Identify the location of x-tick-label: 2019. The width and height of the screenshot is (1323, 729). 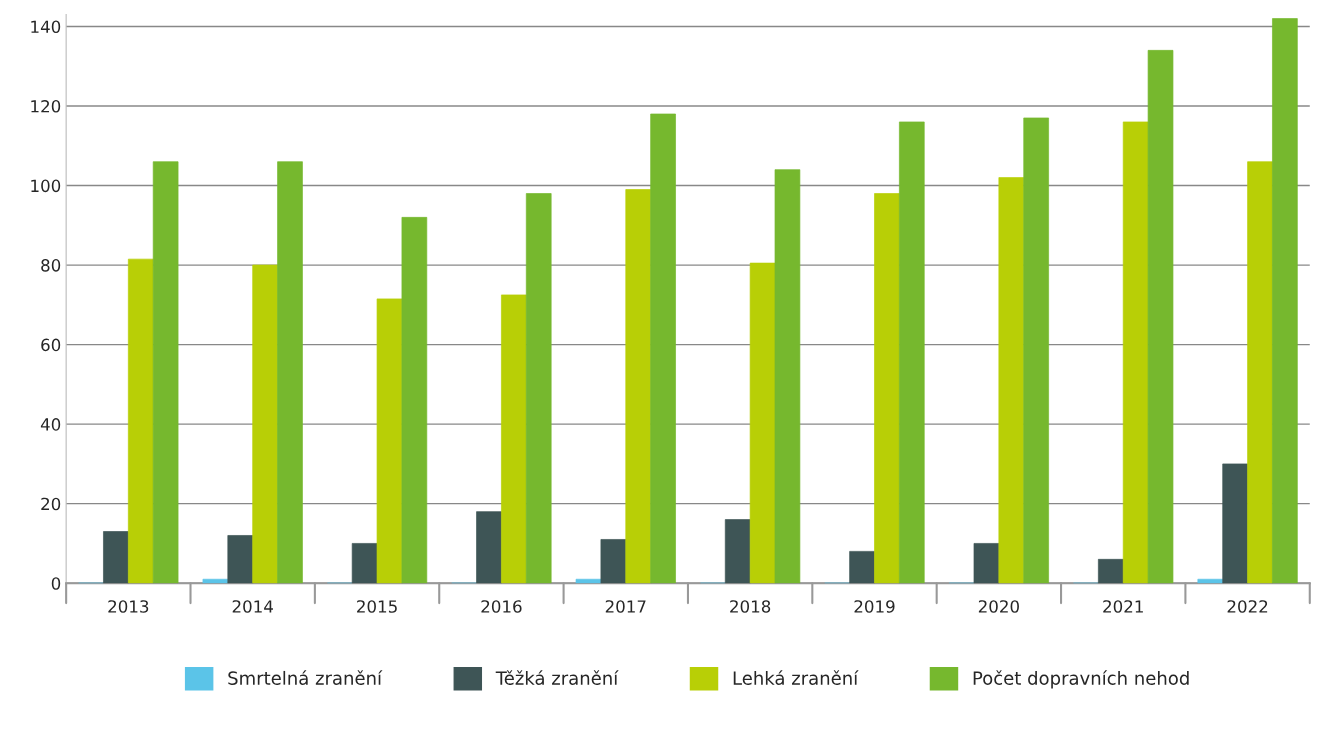
(874, 606).